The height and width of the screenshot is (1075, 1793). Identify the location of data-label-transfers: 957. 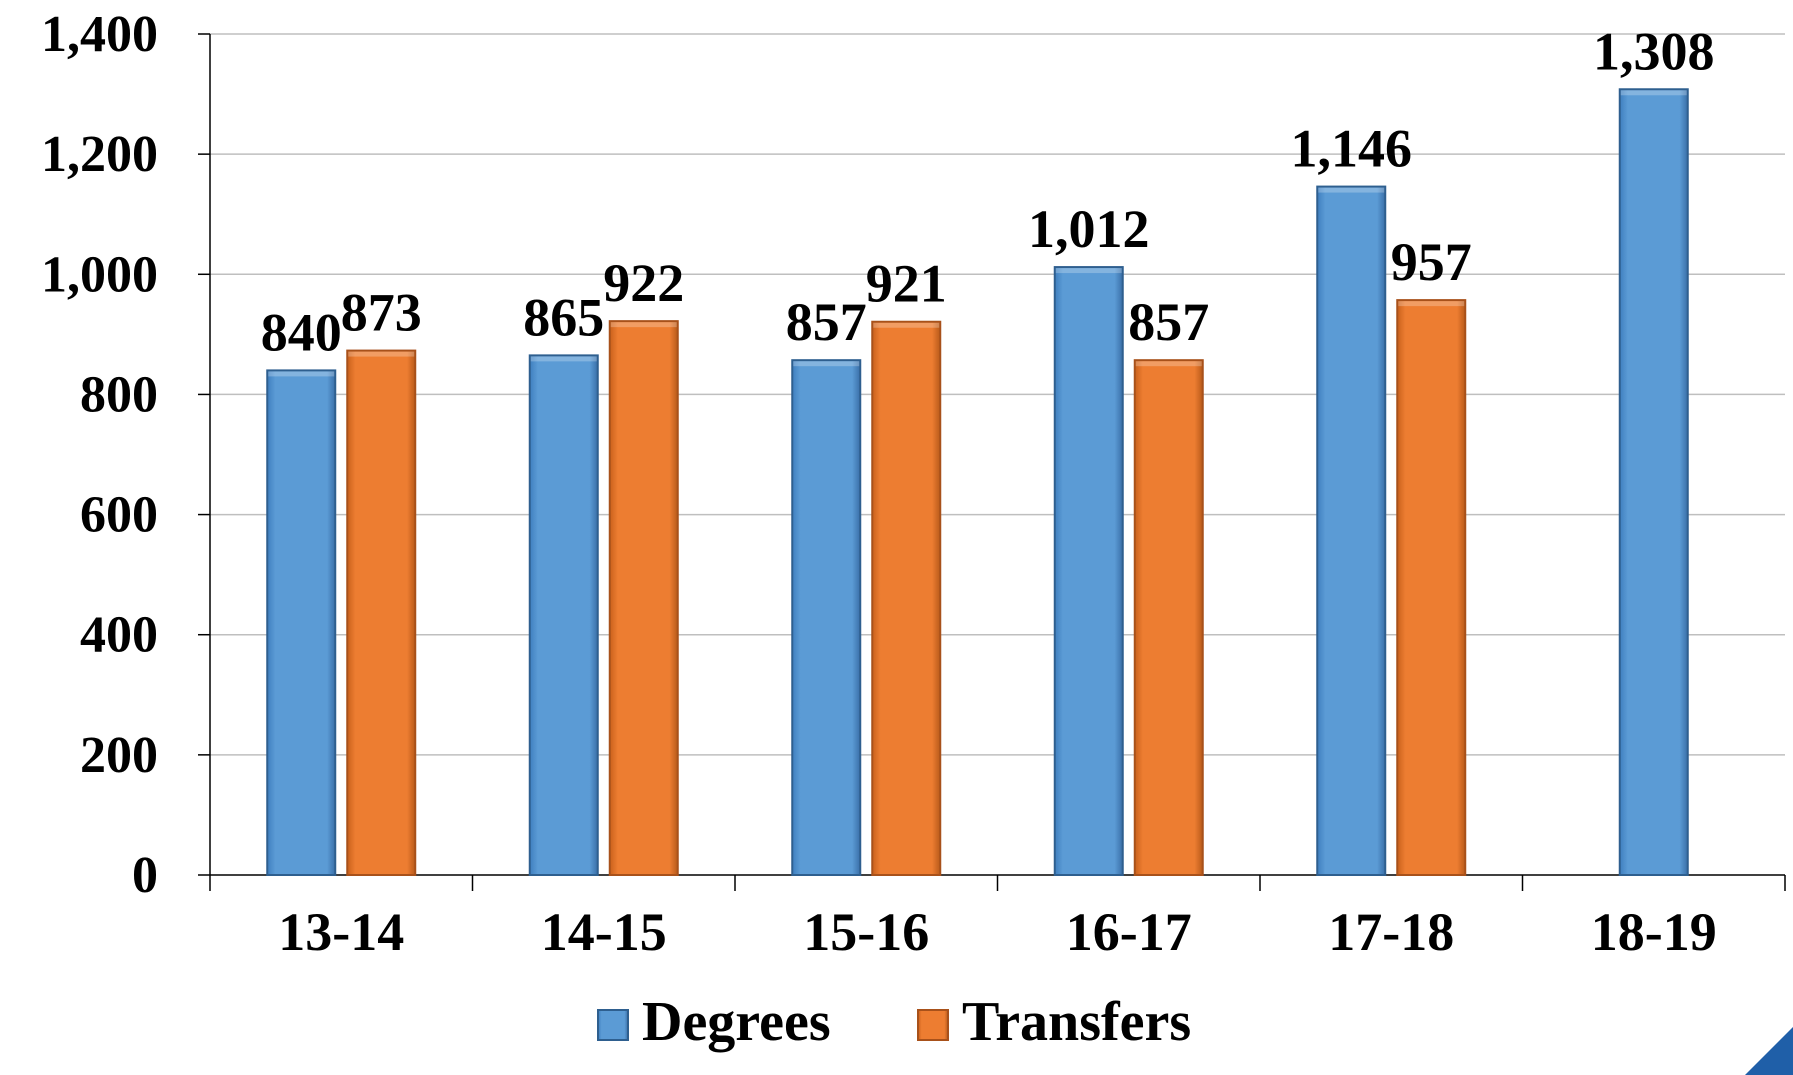
(1431, 262).